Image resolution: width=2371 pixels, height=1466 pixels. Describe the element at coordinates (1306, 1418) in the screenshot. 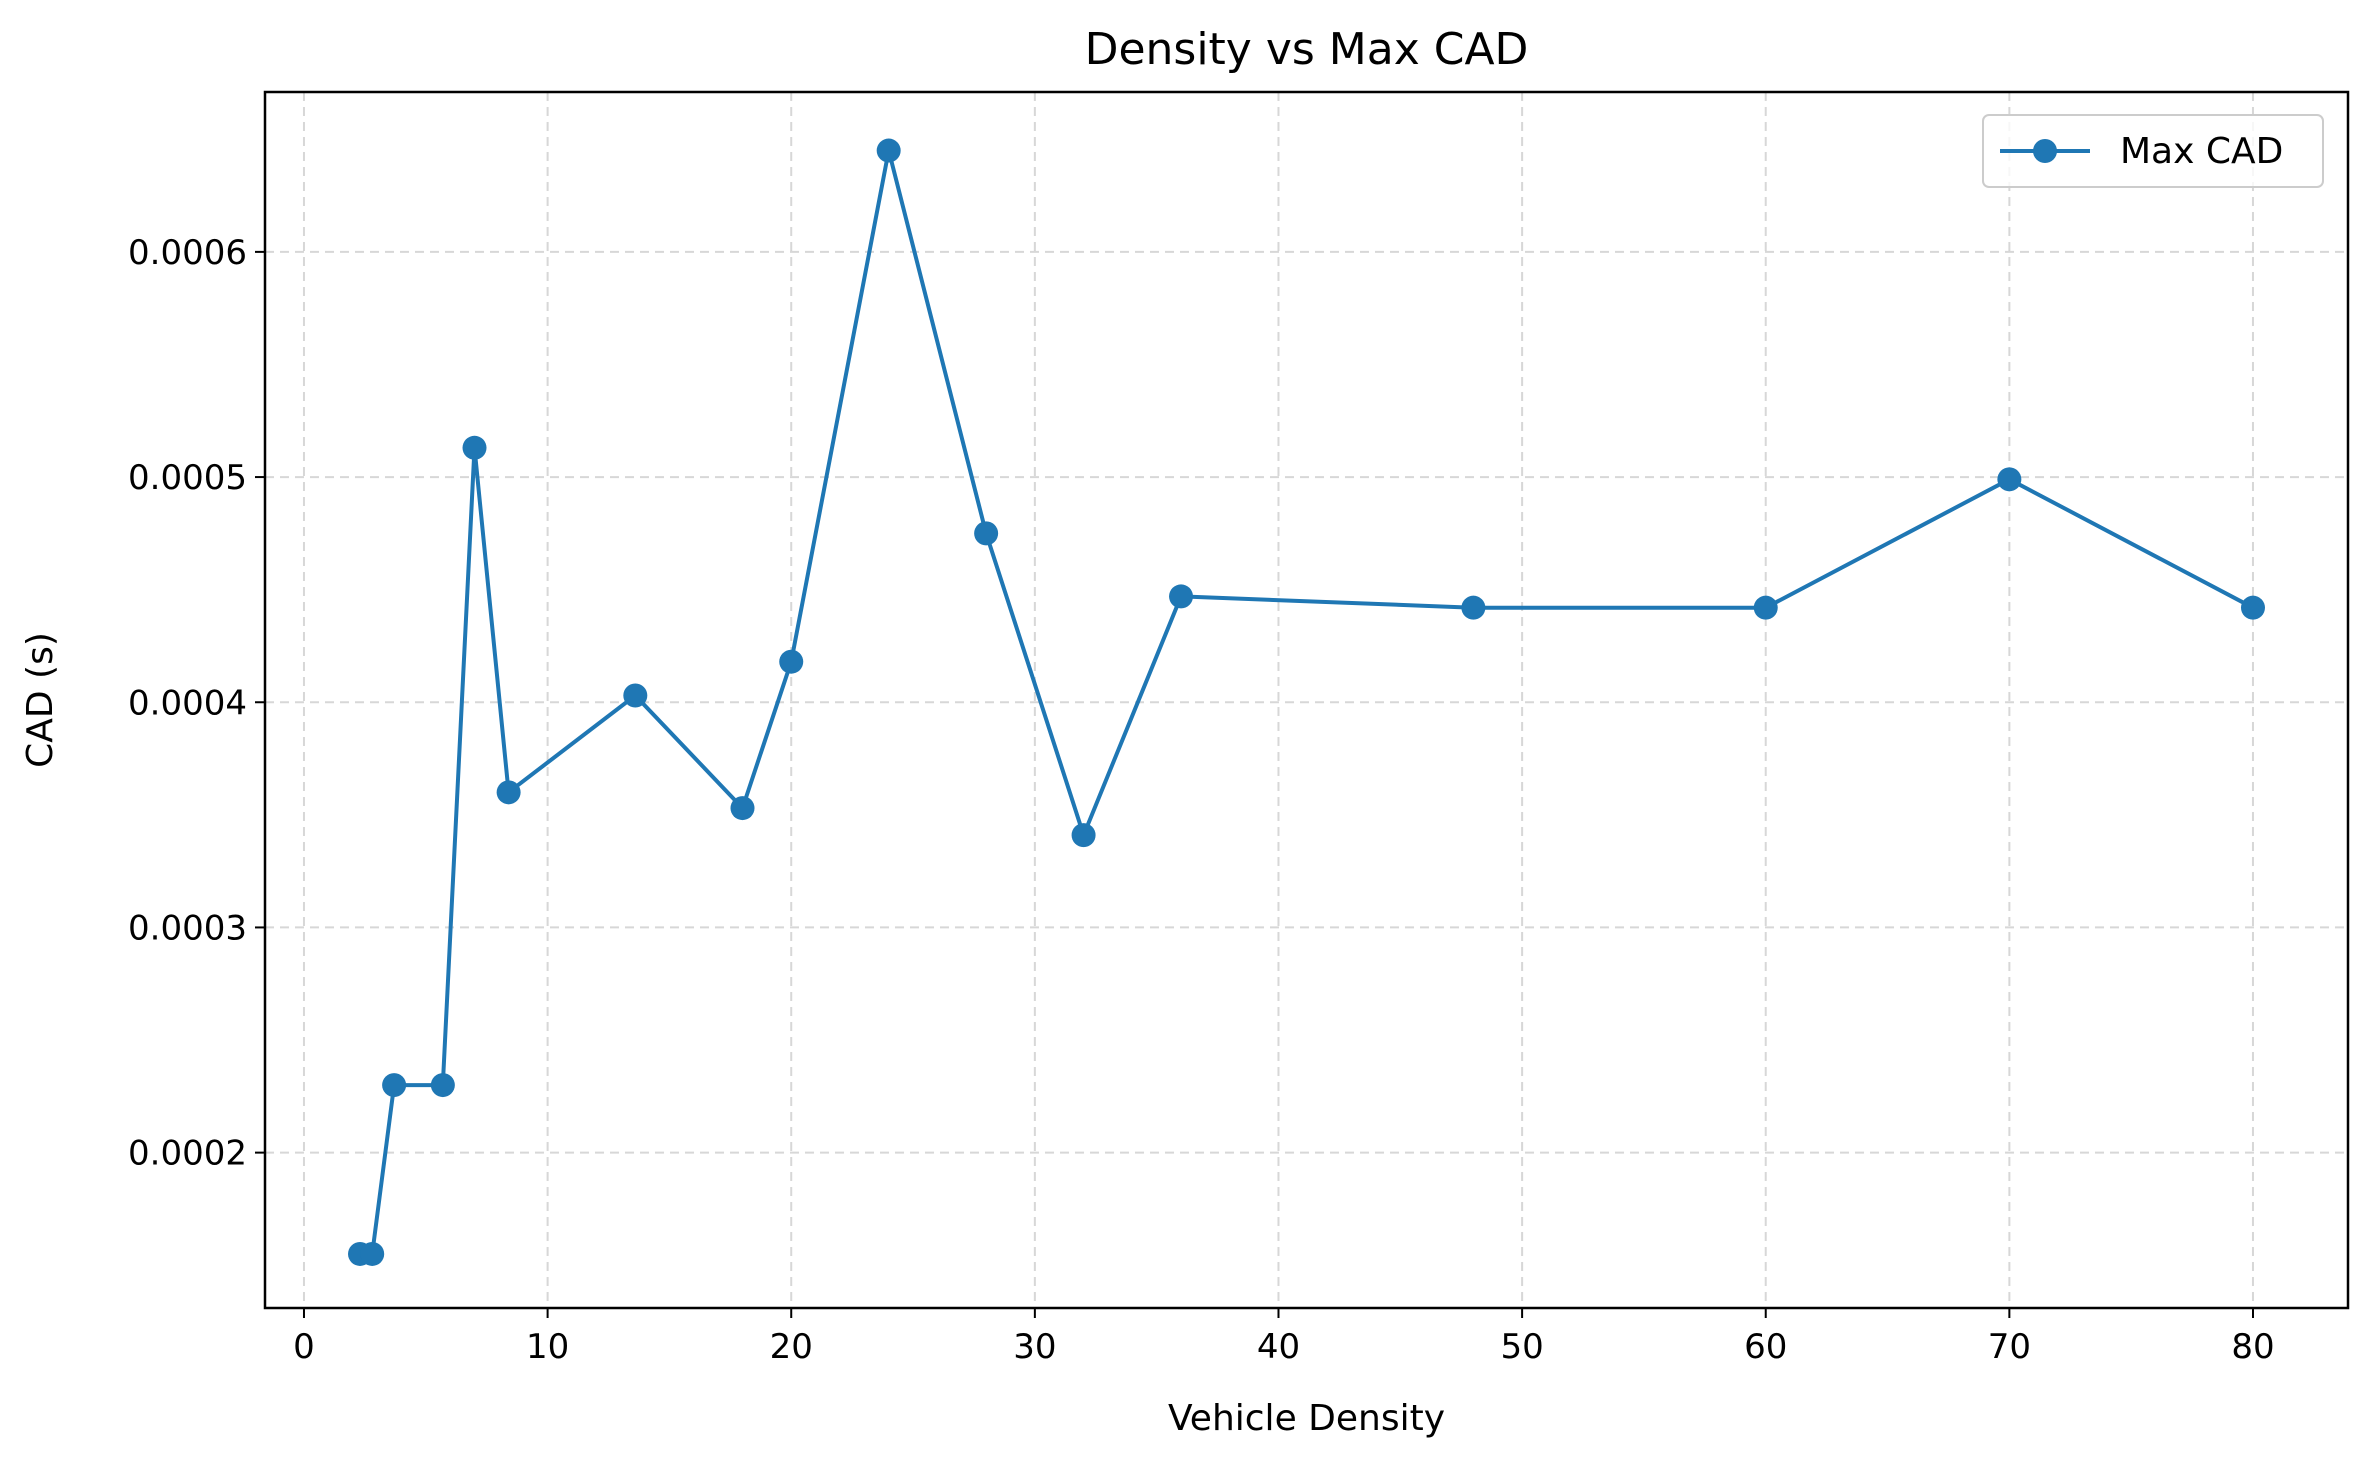

I see `x-axis-label: Vehicle Density` at that location.